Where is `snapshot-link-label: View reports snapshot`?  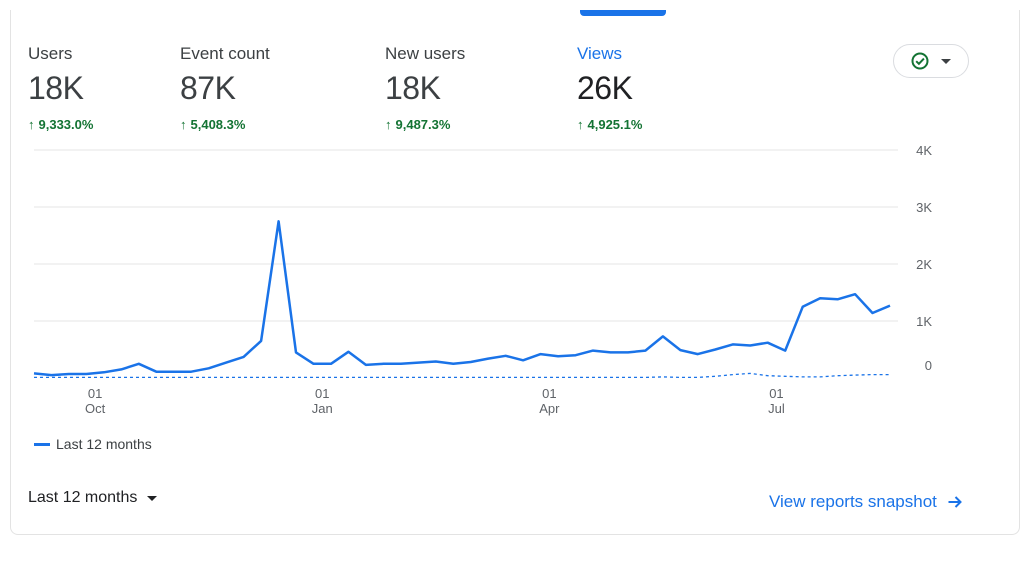 snapshot-link-label: View reports snapshot is located at coordinates (853, 501).